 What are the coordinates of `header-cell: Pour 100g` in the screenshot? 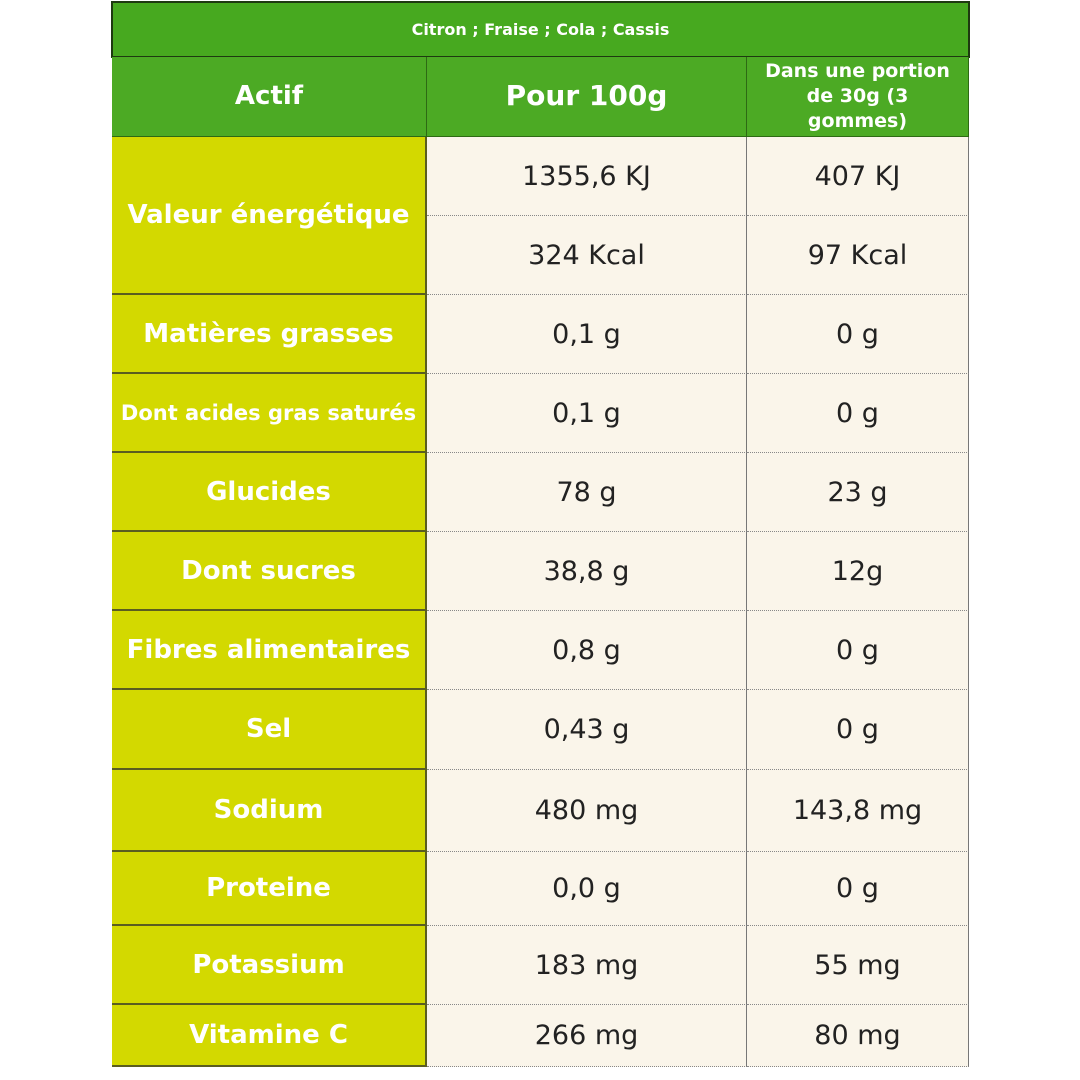 It's located at (587, 97).